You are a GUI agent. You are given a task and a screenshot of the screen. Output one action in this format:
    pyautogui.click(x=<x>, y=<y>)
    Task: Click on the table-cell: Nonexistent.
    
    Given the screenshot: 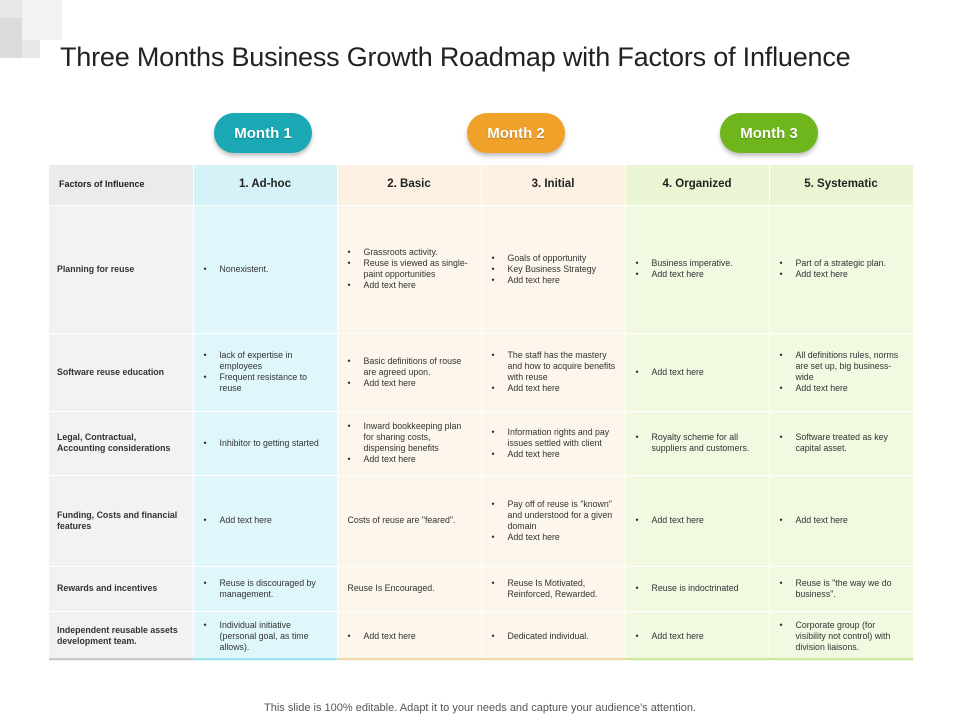 What is the action you would take?
    pyautogui.click(x=265, y=269)
    